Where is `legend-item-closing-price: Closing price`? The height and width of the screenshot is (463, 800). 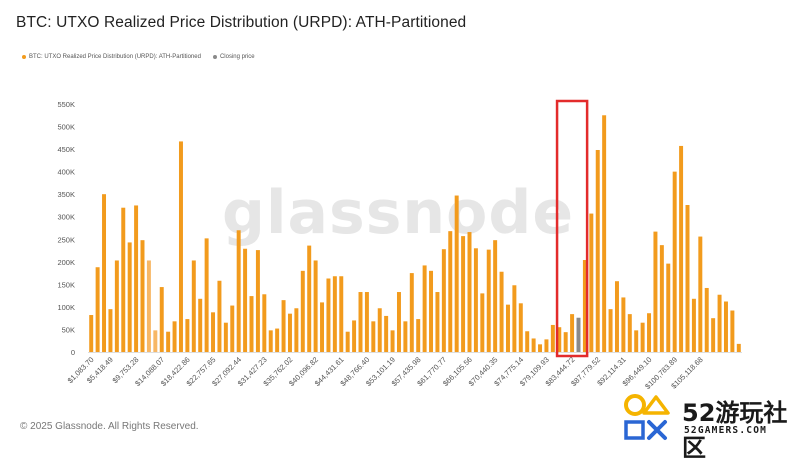
legend-item-closing-price: Closing price is located at coordinates (233, 57).